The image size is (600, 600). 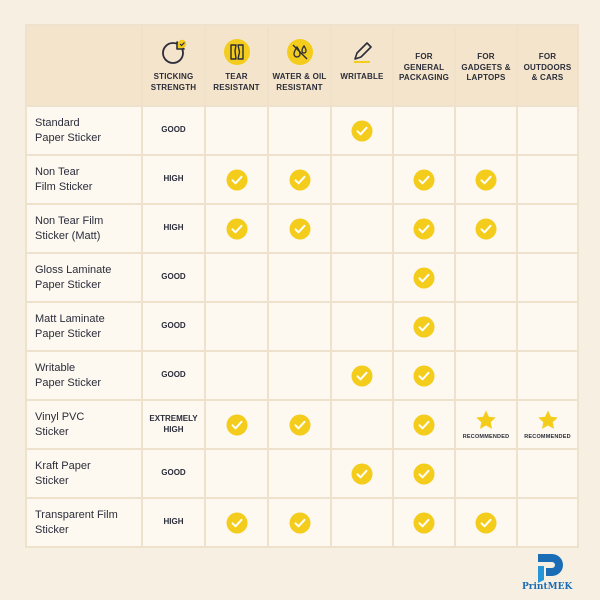 I want to click on sticker-name: Standard Paper Sticker, so click(x=84, y=130).